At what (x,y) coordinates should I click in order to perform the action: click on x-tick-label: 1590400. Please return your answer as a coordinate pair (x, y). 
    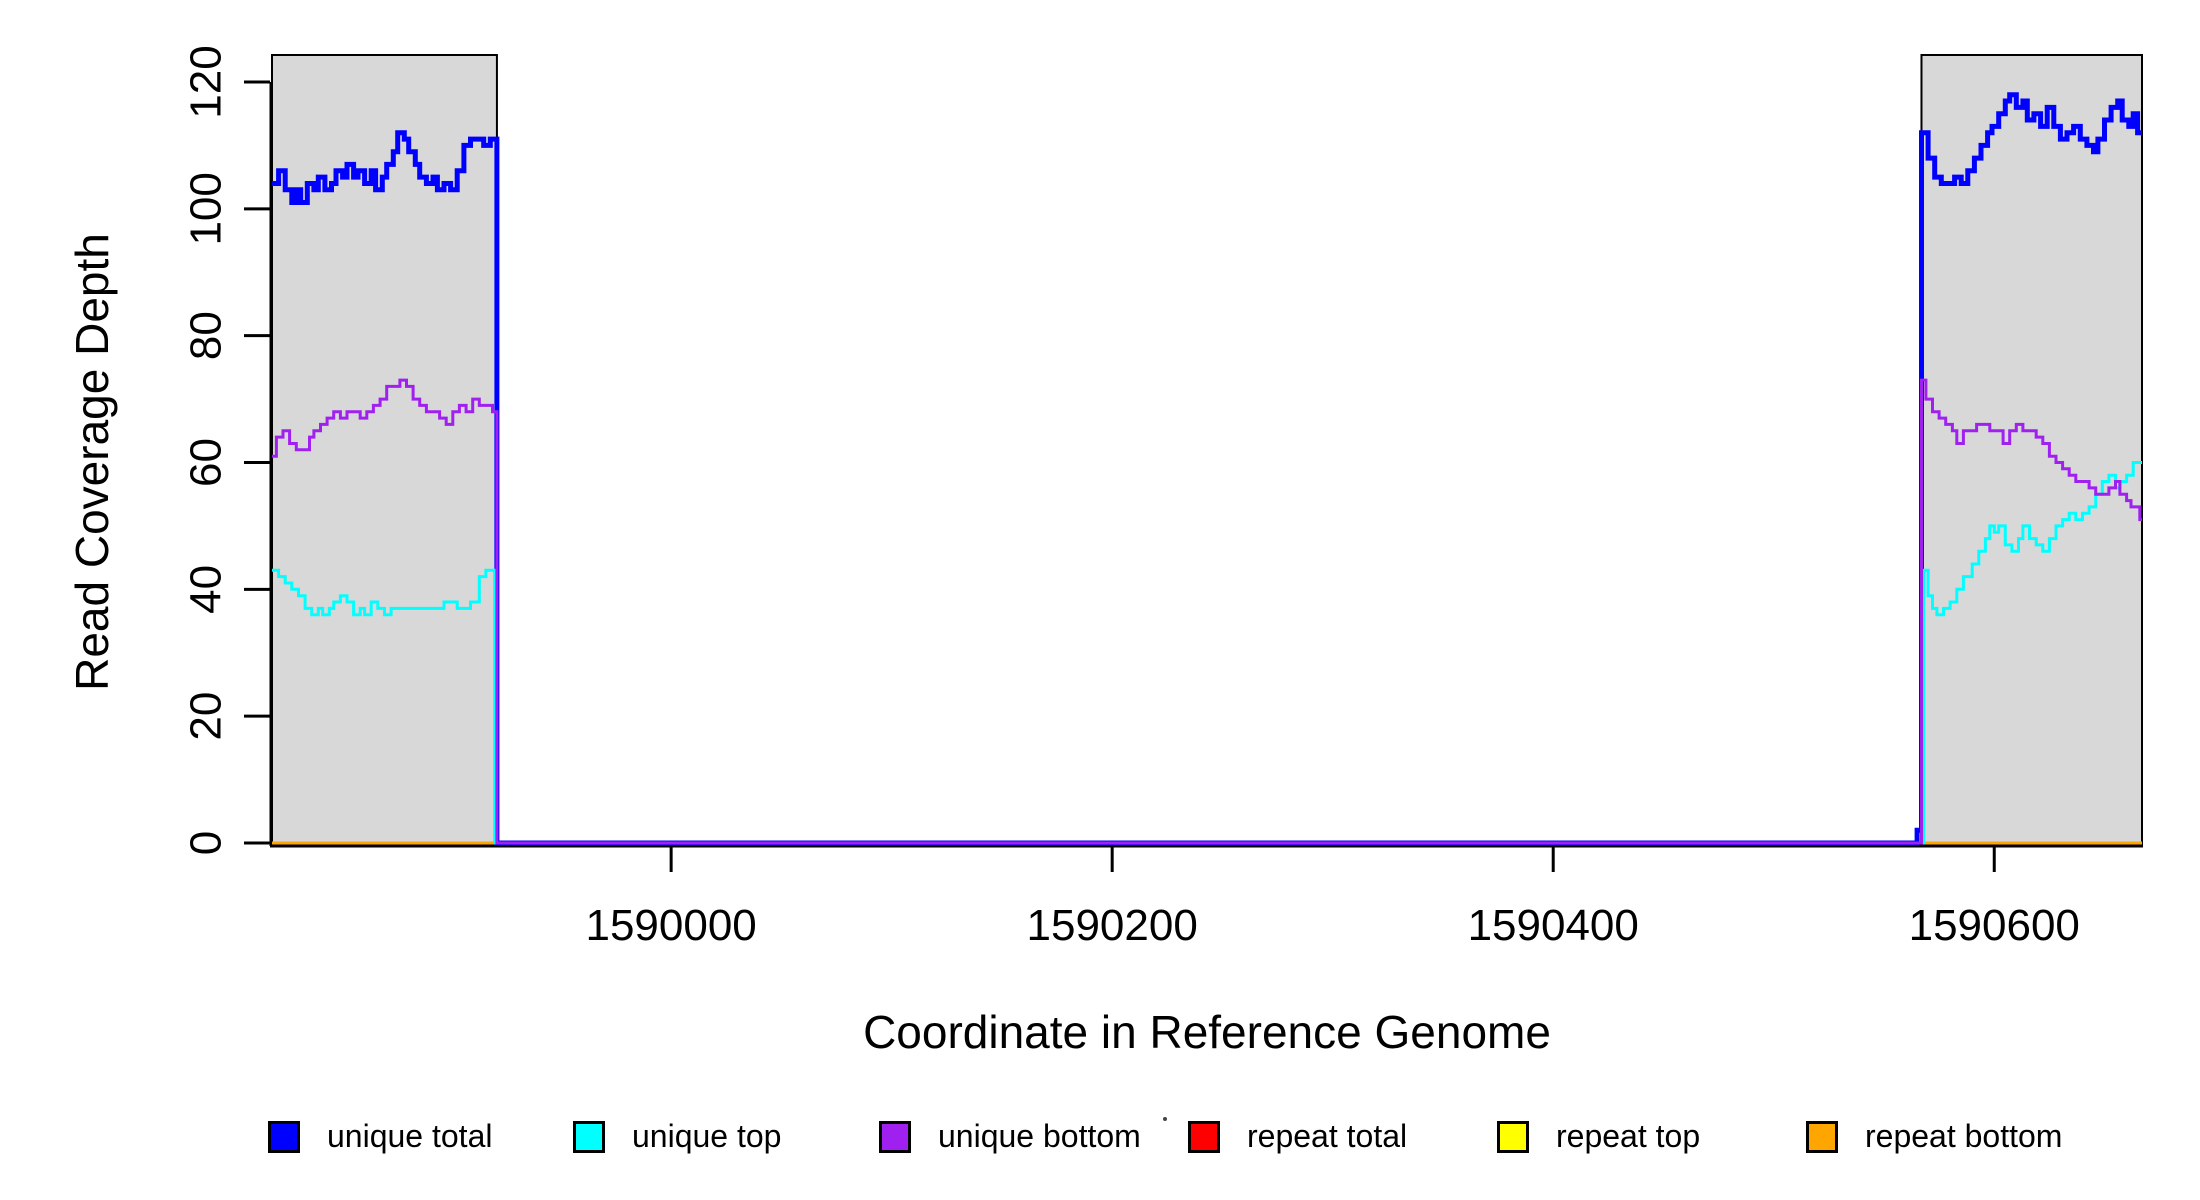
    Looking at the image, I should click on (1553, 925).